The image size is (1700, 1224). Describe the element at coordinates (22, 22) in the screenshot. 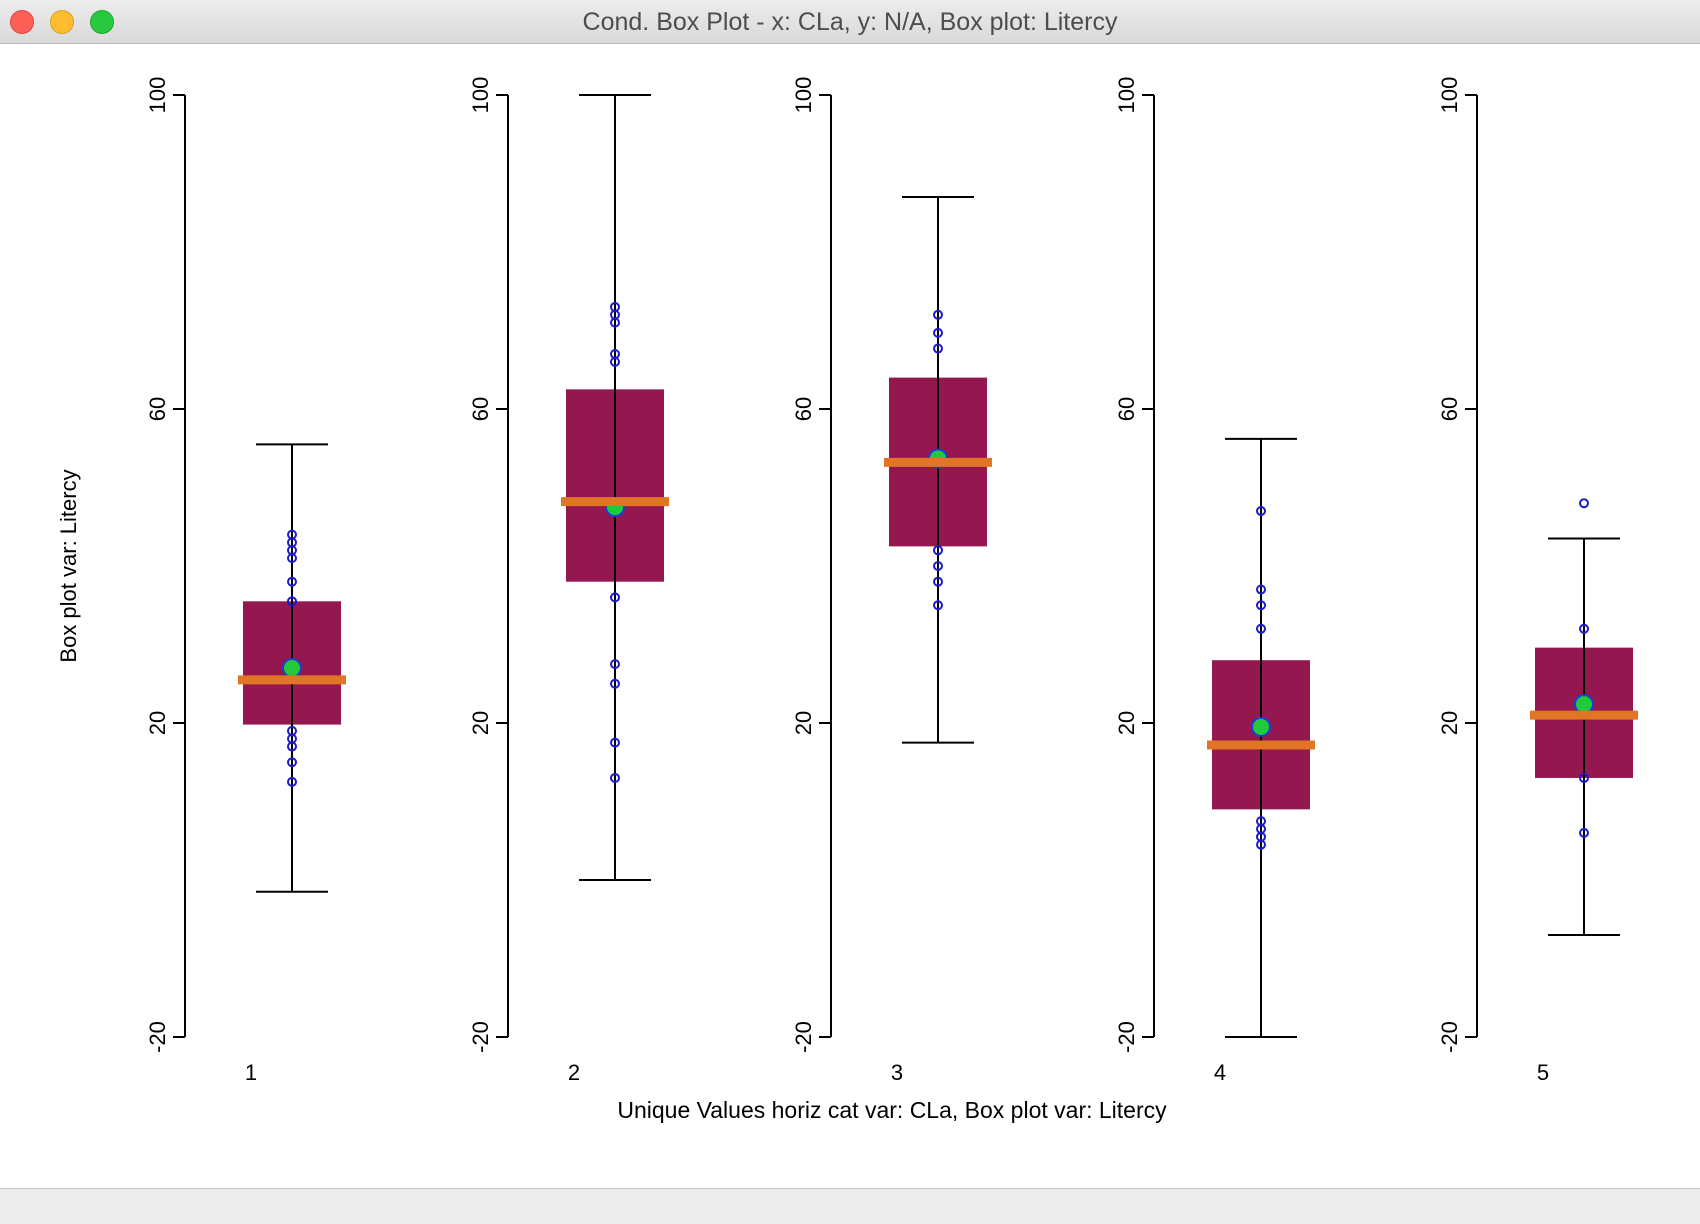

I see `close-window-button` at that location.